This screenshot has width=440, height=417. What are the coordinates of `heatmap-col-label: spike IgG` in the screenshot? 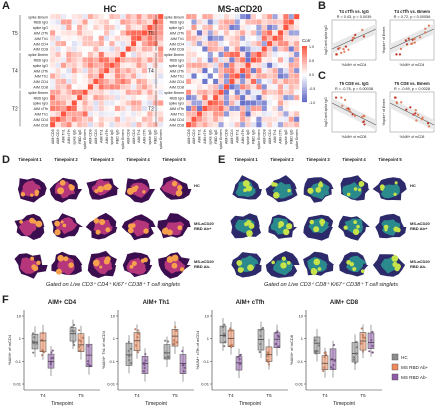 It's located at (286, 136).